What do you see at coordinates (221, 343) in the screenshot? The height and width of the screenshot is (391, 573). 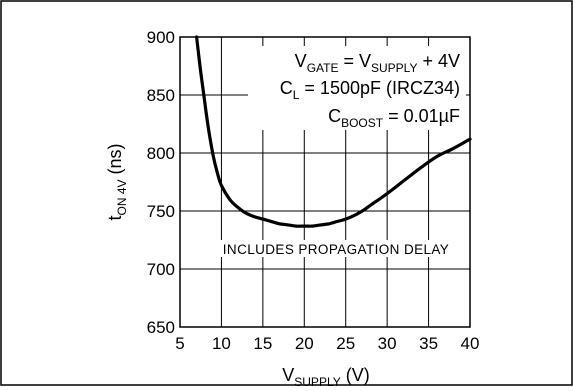 I see `x-tick-label: 10` at bounding box center [221, 343].